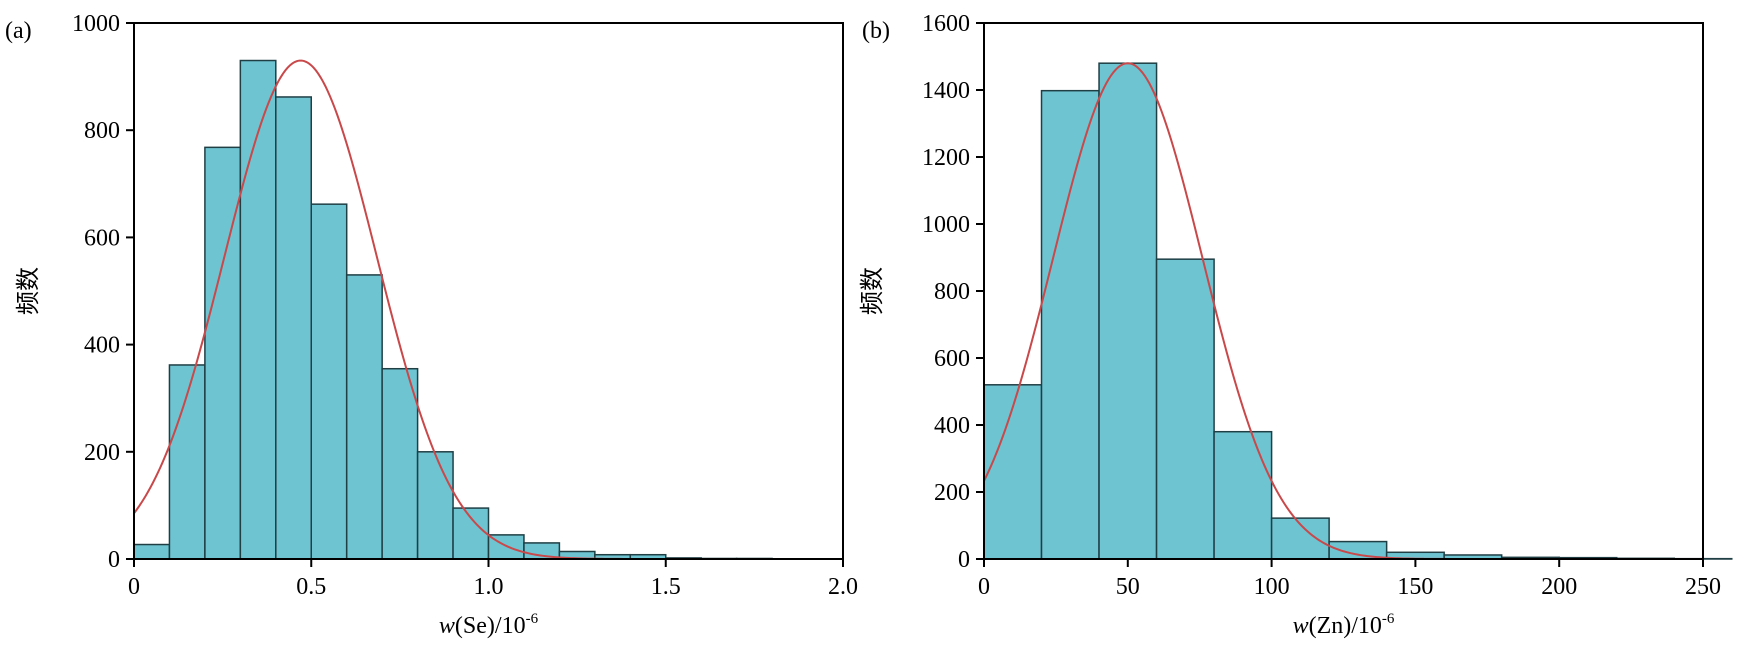  Describe the element at coordinates (1128, 587) in the screenshot. I see `x-tick-label: 50` at that location.